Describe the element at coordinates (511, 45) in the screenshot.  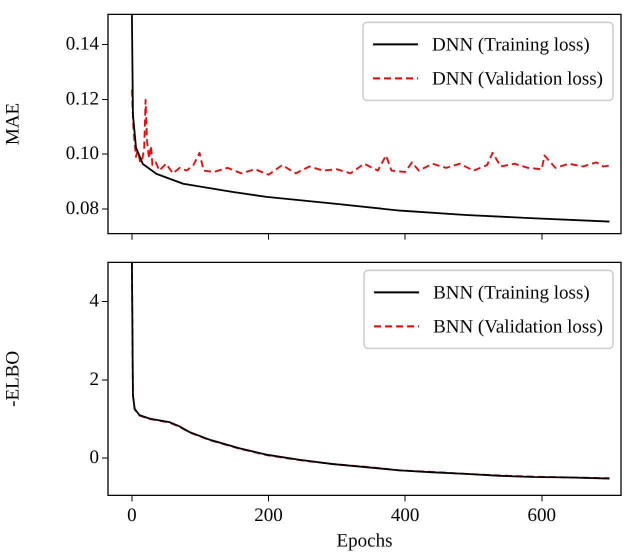
I see `legend-label: DNN (Training loss)` at that location.